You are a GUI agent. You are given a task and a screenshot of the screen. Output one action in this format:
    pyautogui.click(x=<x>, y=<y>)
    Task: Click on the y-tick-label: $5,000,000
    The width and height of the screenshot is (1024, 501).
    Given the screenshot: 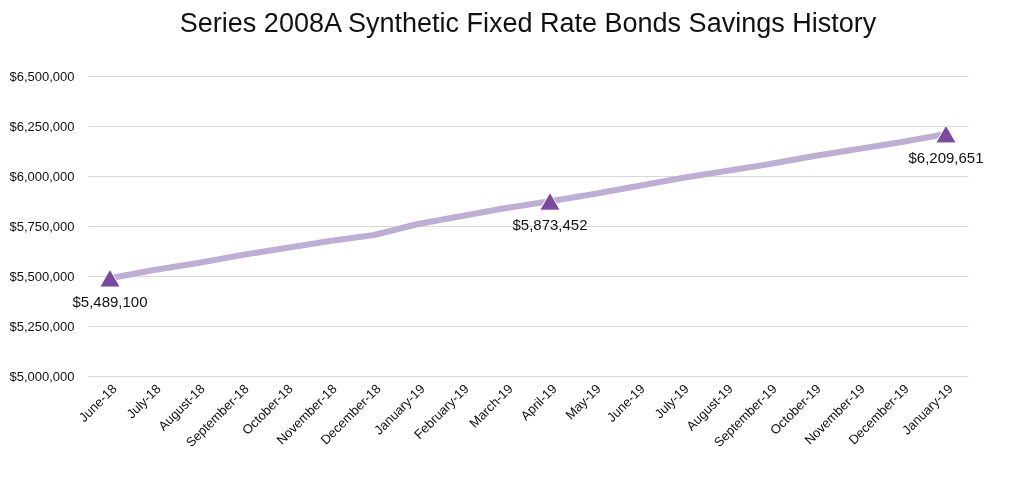 What is the action you would take?
    pyautogui.click(x=42, y=376)
    